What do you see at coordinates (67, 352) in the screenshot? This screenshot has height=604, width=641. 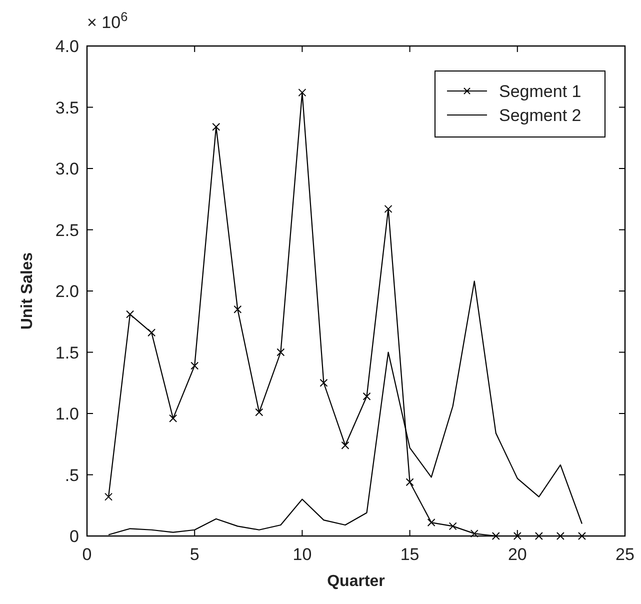 I see `y-tick-label: 1.5` at bounding box center [67, 352].